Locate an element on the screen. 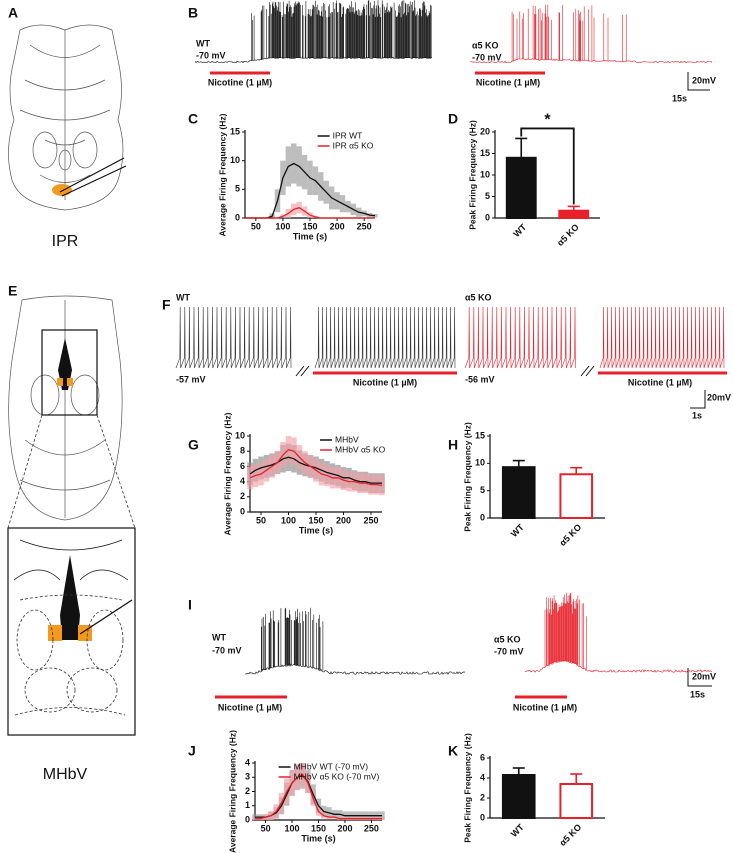 This screenshot has height=853, width=733. legend-label: MHbV WT (-70 mV) is located at coordinates (331, 766).